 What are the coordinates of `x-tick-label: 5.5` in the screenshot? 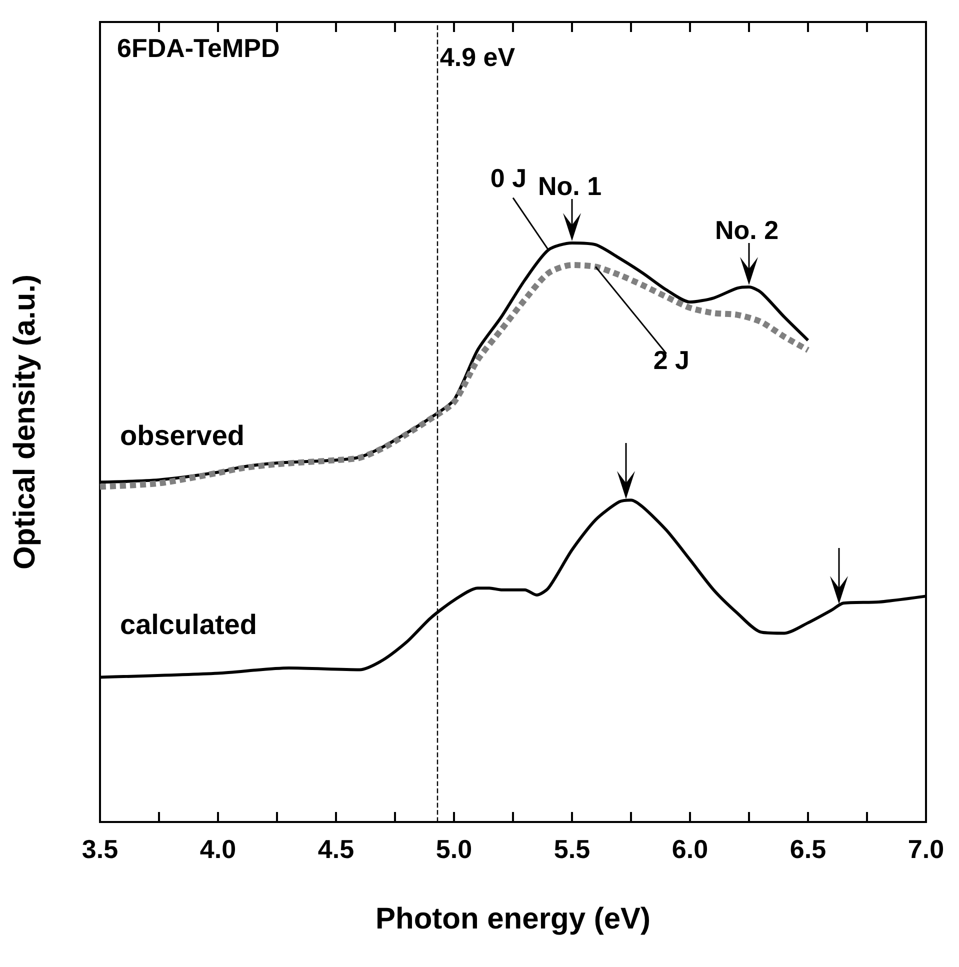 It's located at (572, 849).